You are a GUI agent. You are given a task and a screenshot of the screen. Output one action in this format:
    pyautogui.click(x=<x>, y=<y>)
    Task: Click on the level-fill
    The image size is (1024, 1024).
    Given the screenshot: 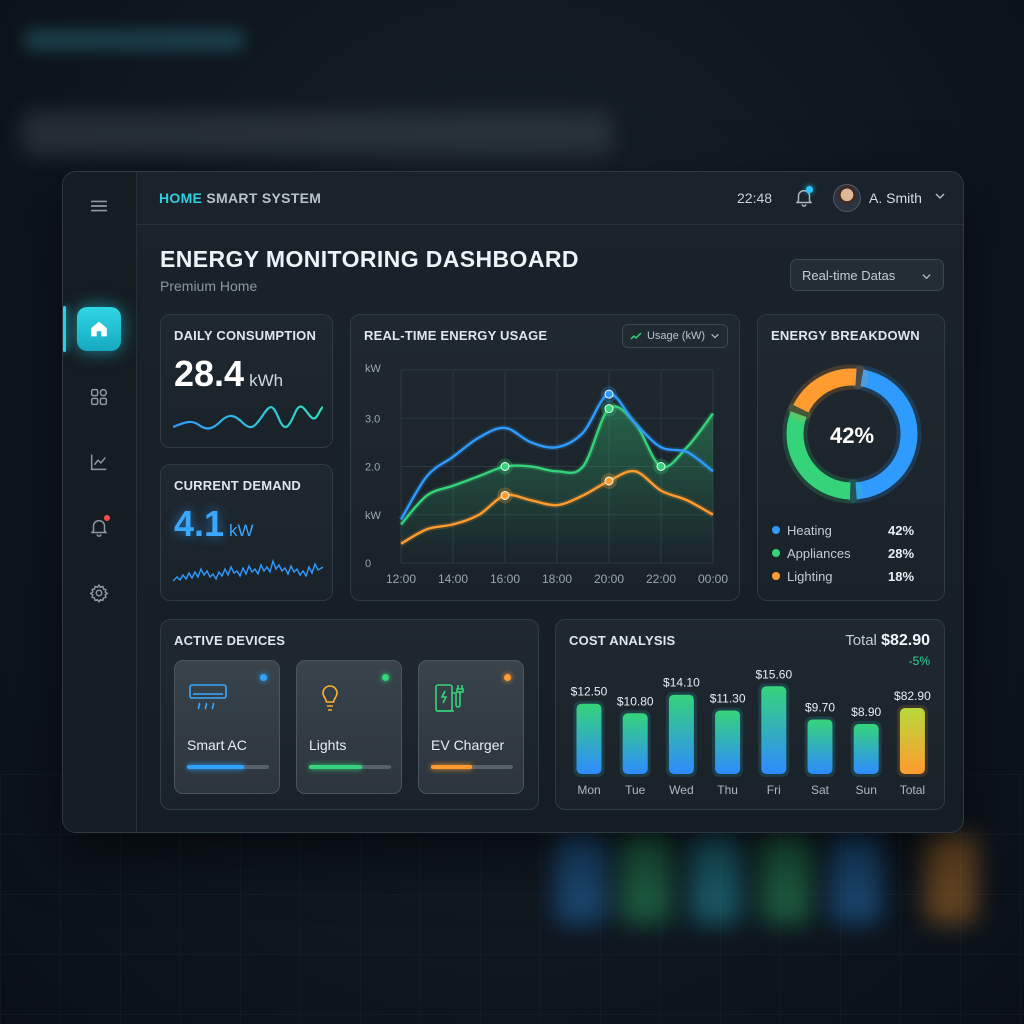 What is the action you would take?
    pyautogui.click(x=216, y=767)
    